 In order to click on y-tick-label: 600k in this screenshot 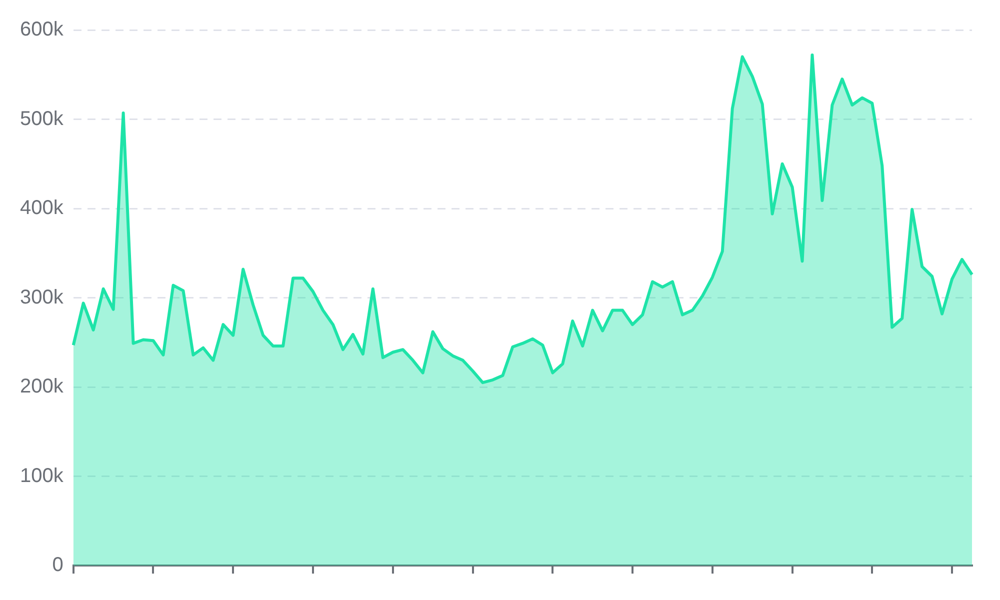, I will do `click(42, 29)`.